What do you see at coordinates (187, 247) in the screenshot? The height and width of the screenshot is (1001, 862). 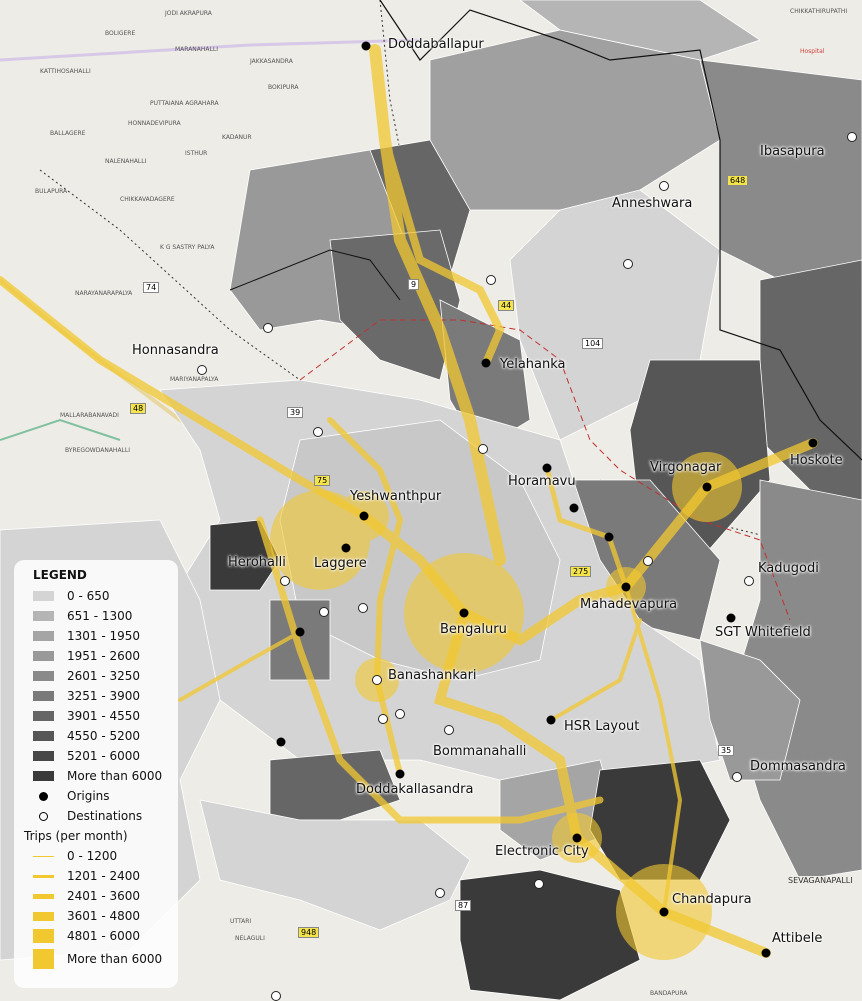 I see `base-label: K G SASTRY PALYA` at bounding box center [187, 247].